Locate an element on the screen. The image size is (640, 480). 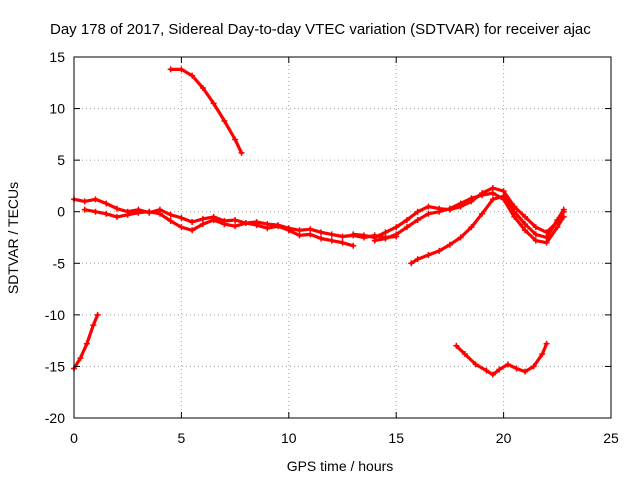
y-tick-label: -5 is located at coordinates (59, 263).